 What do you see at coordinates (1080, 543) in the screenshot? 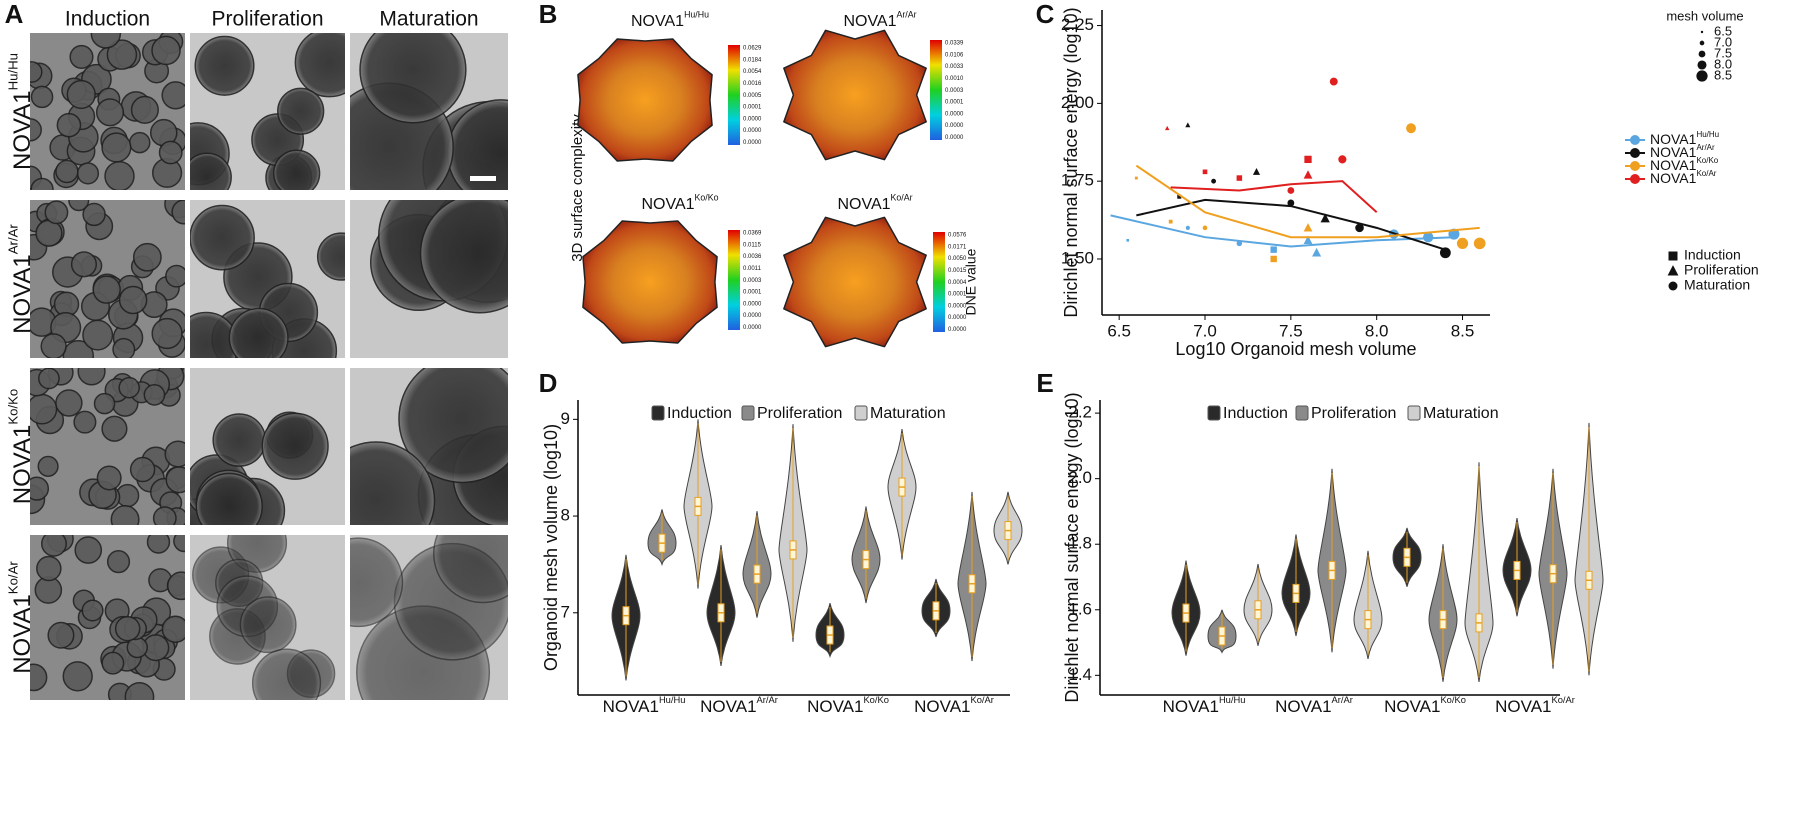
I see `y-tick-label: 1.8` at bounding box center [1080, 543].